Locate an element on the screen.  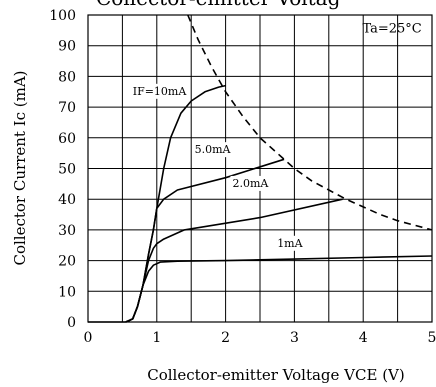
y-tick-labels: 0 10 20 30 40 50 60 70 80 90 100 is located at coordinates (62, 169).